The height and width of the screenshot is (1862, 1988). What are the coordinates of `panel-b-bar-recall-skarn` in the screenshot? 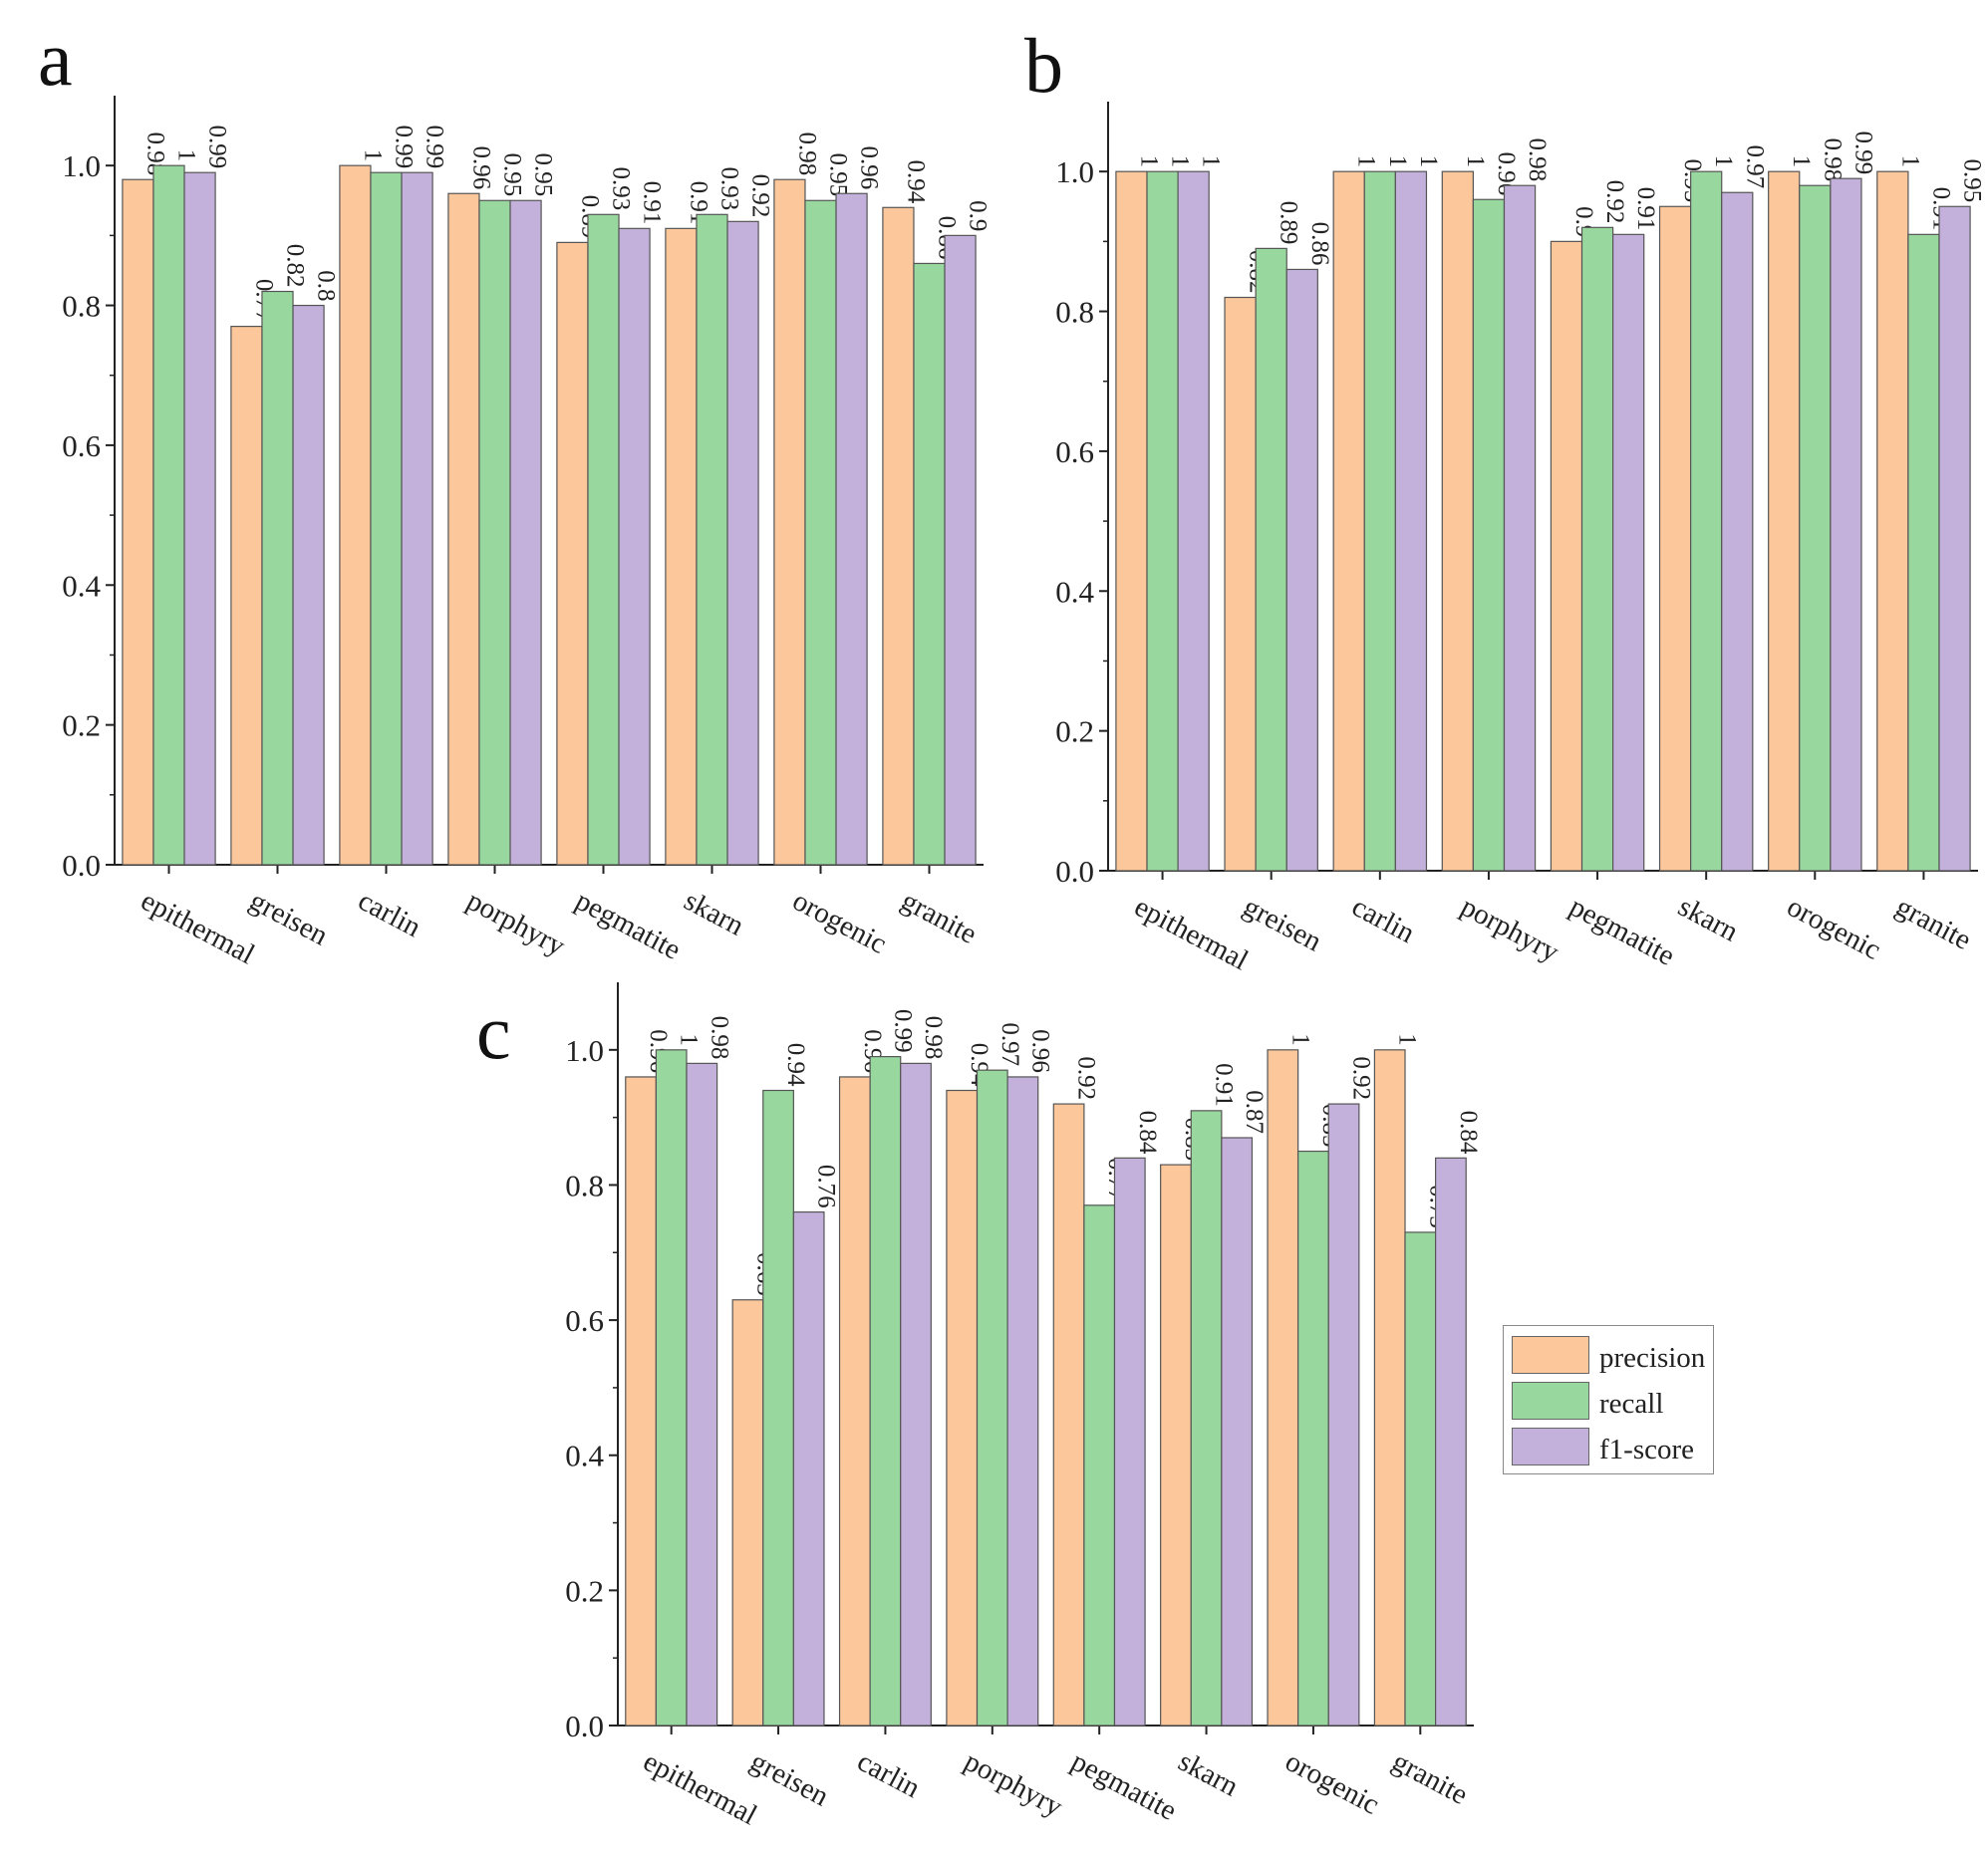 It's located at (1707, 521).